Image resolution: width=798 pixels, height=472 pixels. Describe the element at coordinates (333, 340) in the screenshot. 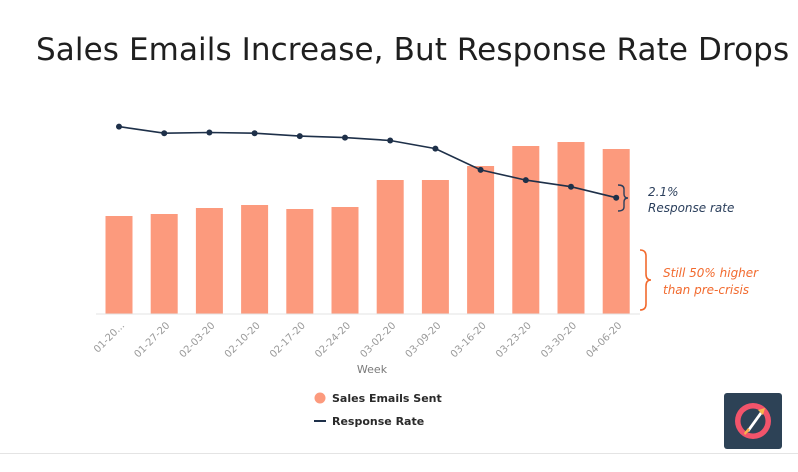

I see `x-tick-label-5: 02-24-20` at that location.